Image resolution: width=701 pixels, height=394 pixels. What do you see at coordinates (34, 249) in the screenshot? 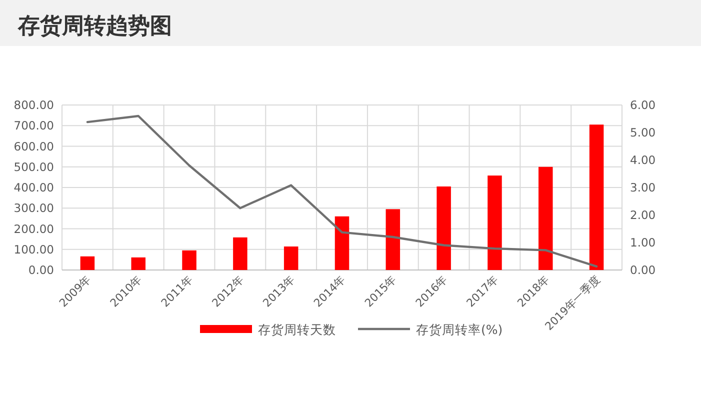
I see `y-tick-label: 100.00` at bounding box center [34, 249].